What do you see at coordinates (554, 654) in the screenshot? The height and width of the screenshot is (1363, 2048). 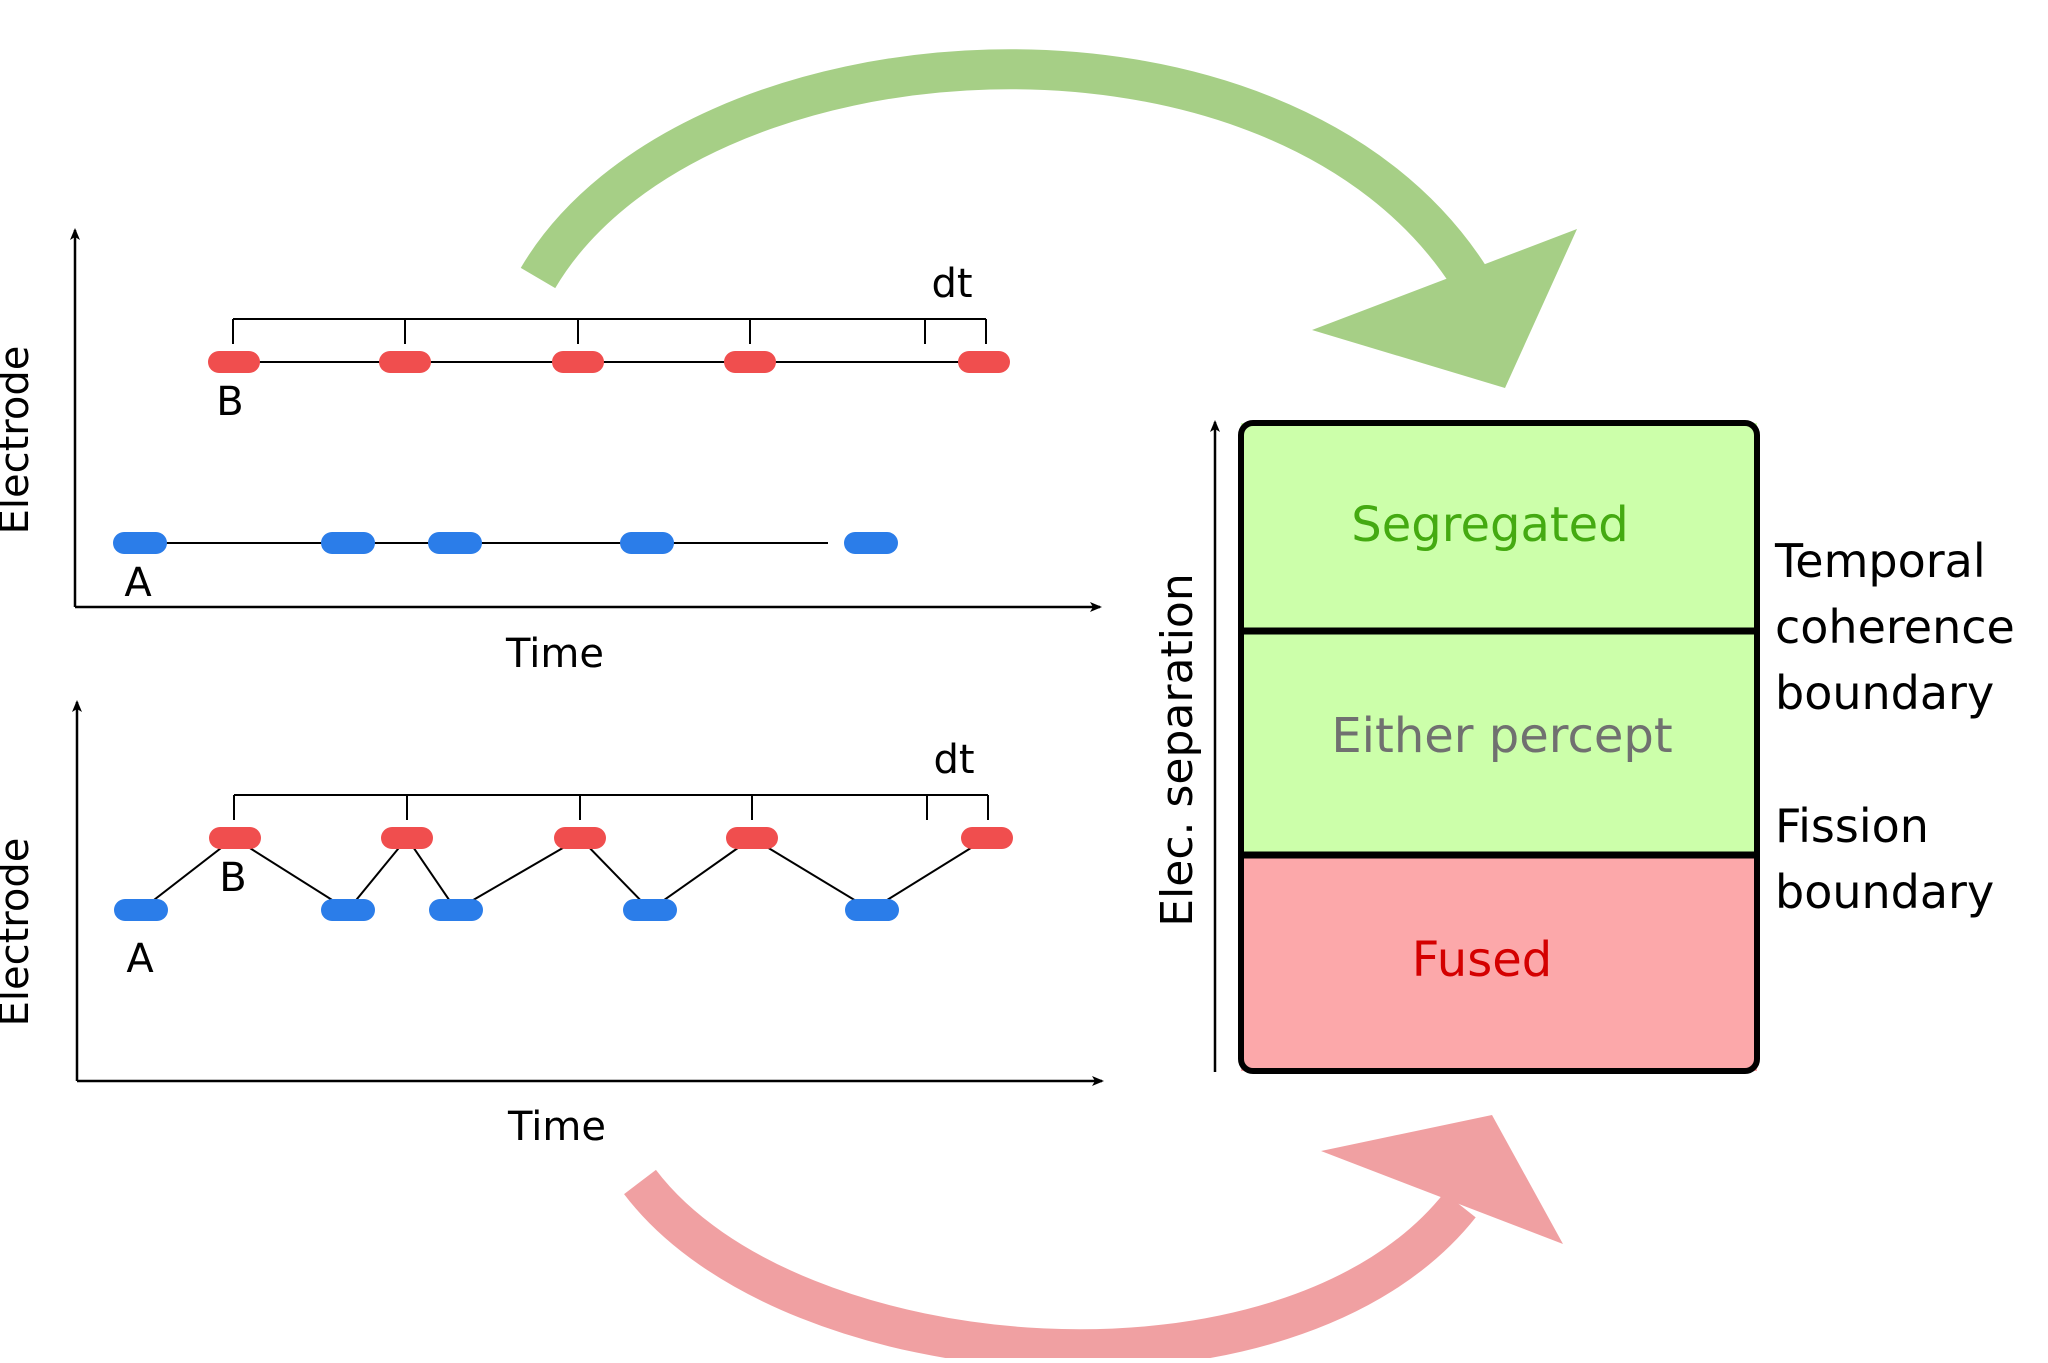 I see `top-x-axis-label: Time` at bounding box center [554, 654].